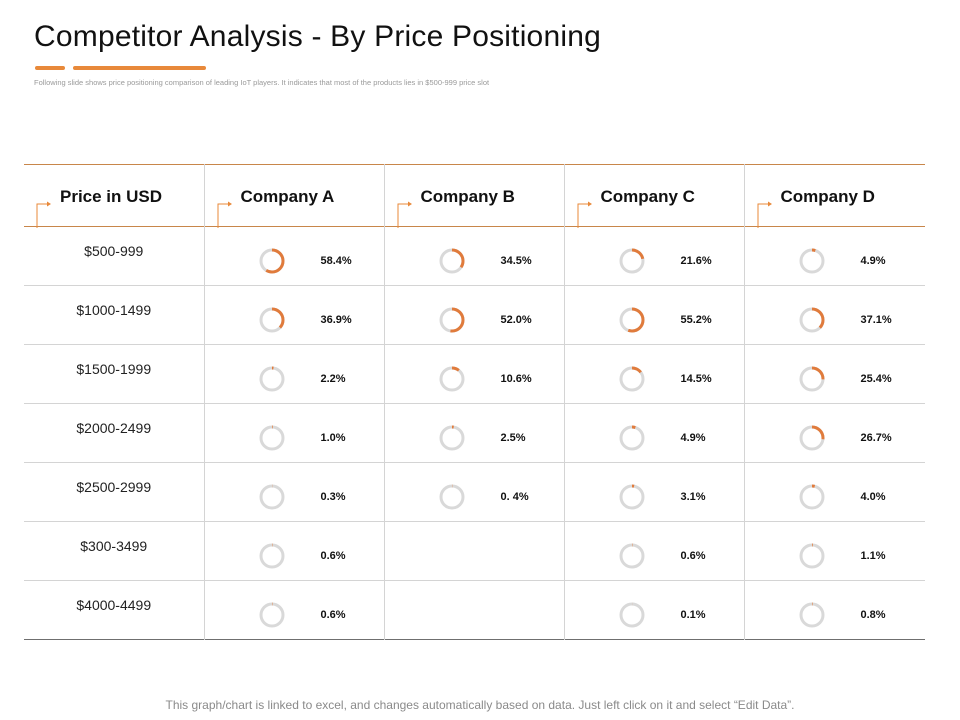 This screenshot has width=960, height=720. I want to click on table-row: $1000-1499 36.9% 52.0% 55.2% 37.1%, so click(474, 315).